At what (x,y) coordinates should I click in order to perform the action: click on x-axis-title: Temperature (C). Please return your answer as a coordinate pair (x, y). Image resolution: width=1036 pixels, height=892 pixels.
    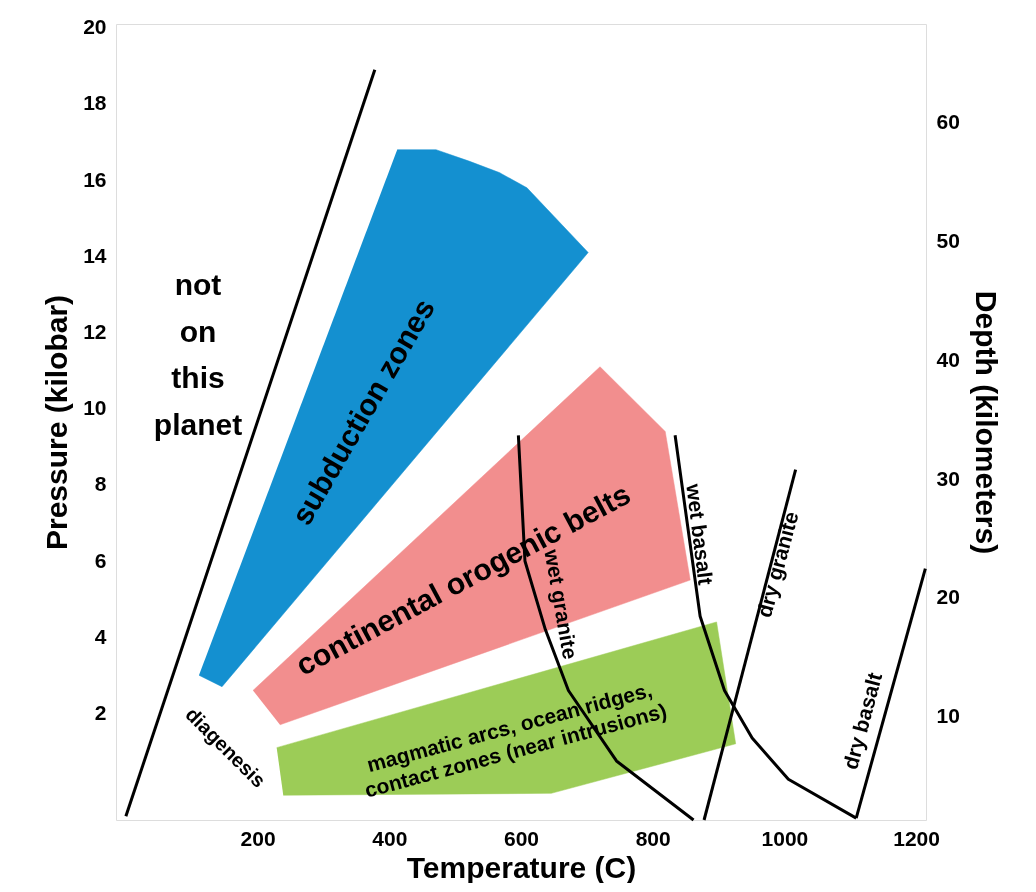
    Looking at the image, I should click on (521, 867).